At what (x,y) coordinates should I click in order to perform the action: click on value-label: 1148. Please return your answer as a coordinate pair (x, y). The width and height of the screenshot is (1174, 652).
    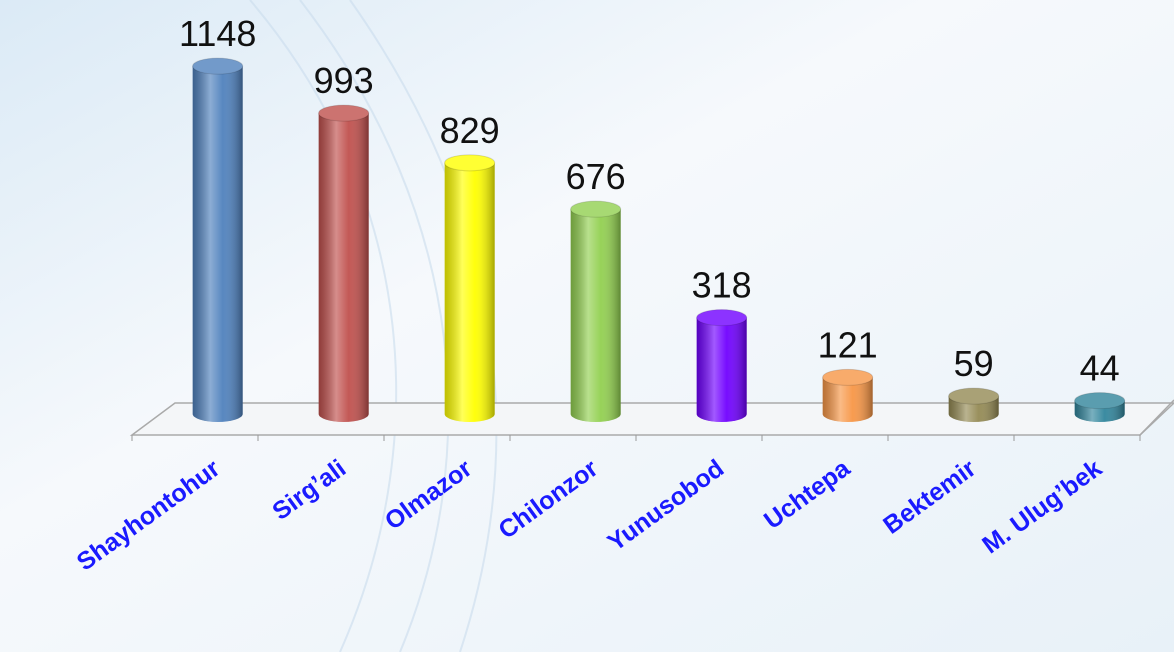
    Looking at the image, I should click on (217, 33).